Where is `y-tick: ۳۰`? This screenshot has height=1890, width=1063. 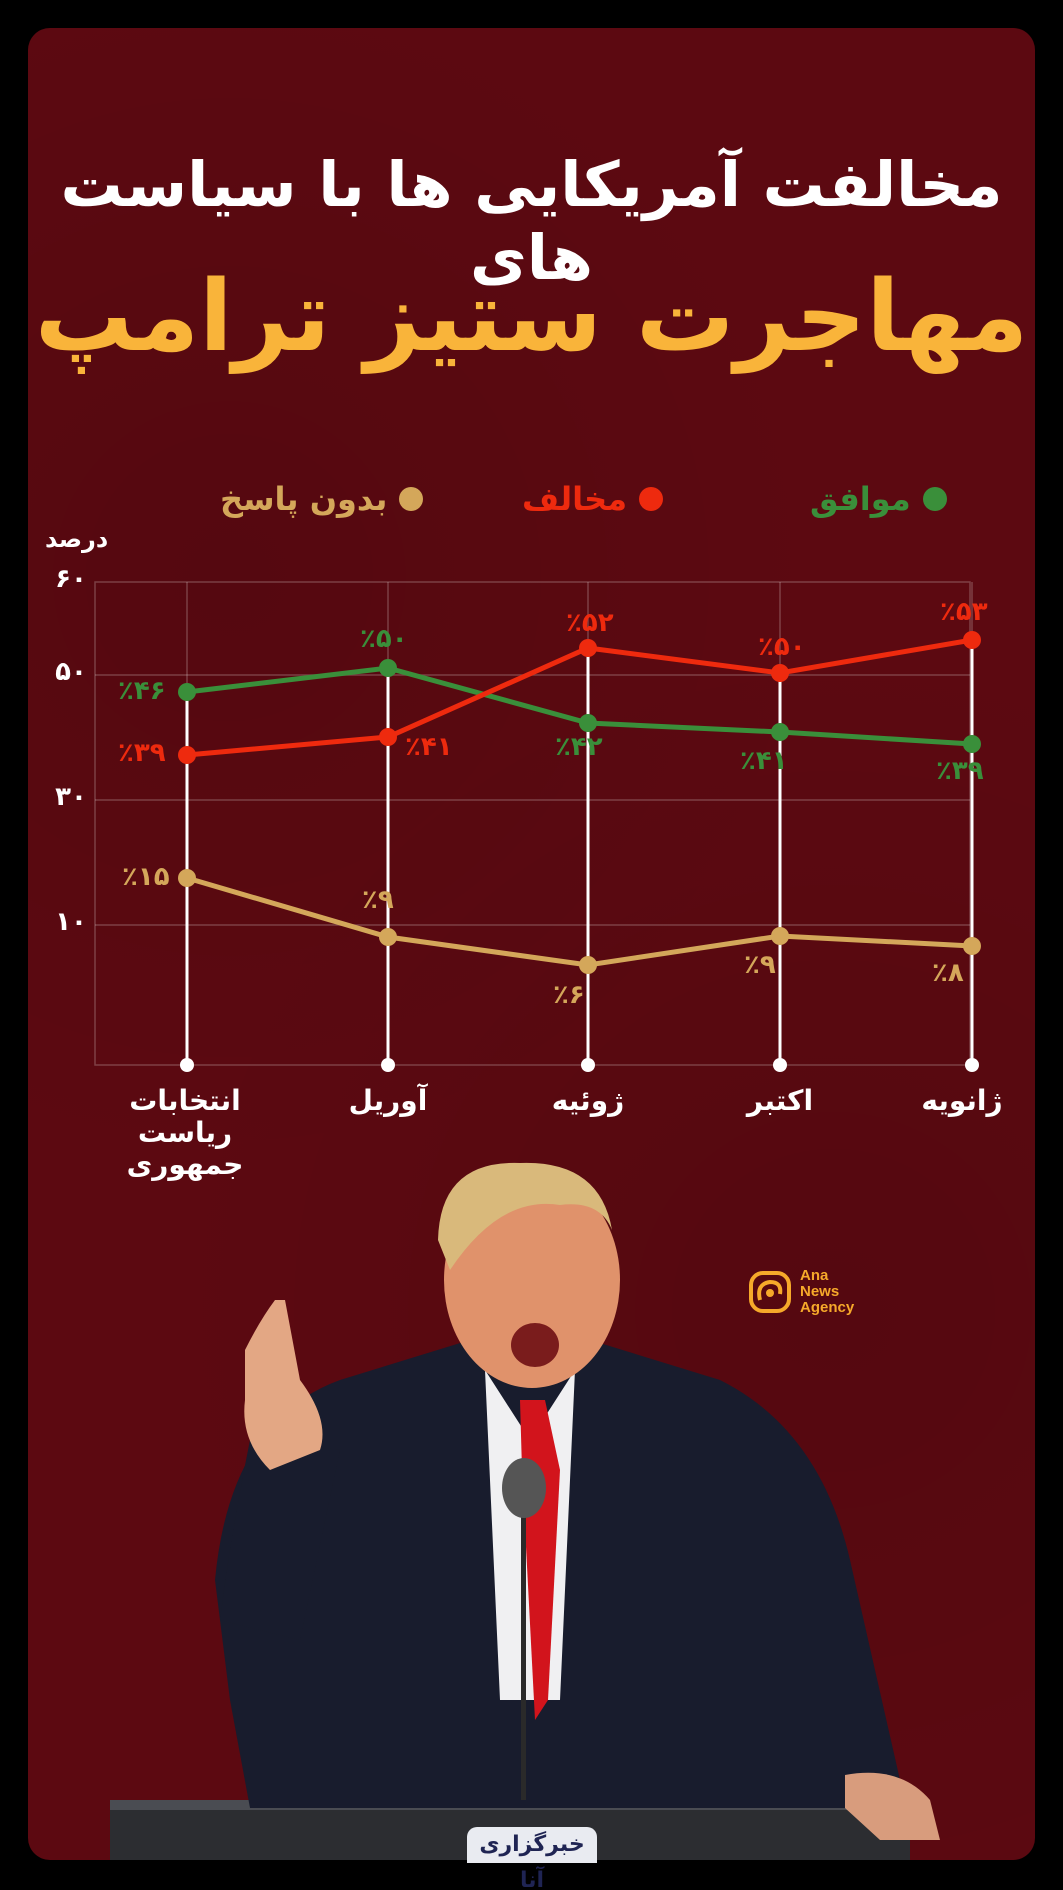
y-tick: ۳۰ is located at coordinates (71, 797).